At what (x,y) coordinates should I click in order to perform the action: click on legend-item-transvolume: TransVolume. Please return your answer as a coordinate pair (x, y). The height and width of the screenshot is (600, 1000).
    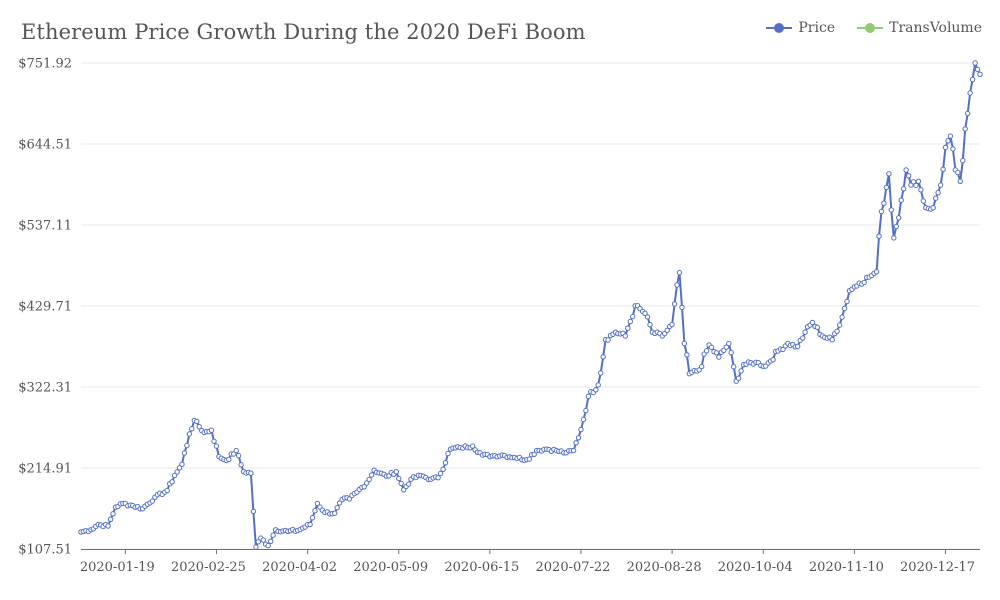
    Looking at the image, I should click on (919, 28).